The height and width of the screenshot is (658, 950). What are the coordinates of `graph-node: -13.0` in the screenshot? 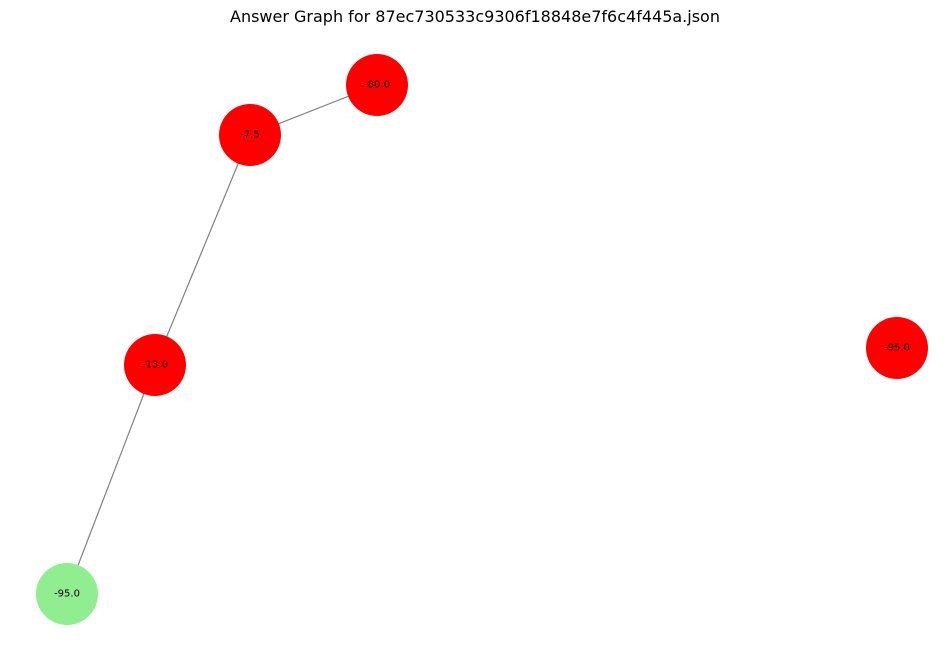 It's located at (155, 365).